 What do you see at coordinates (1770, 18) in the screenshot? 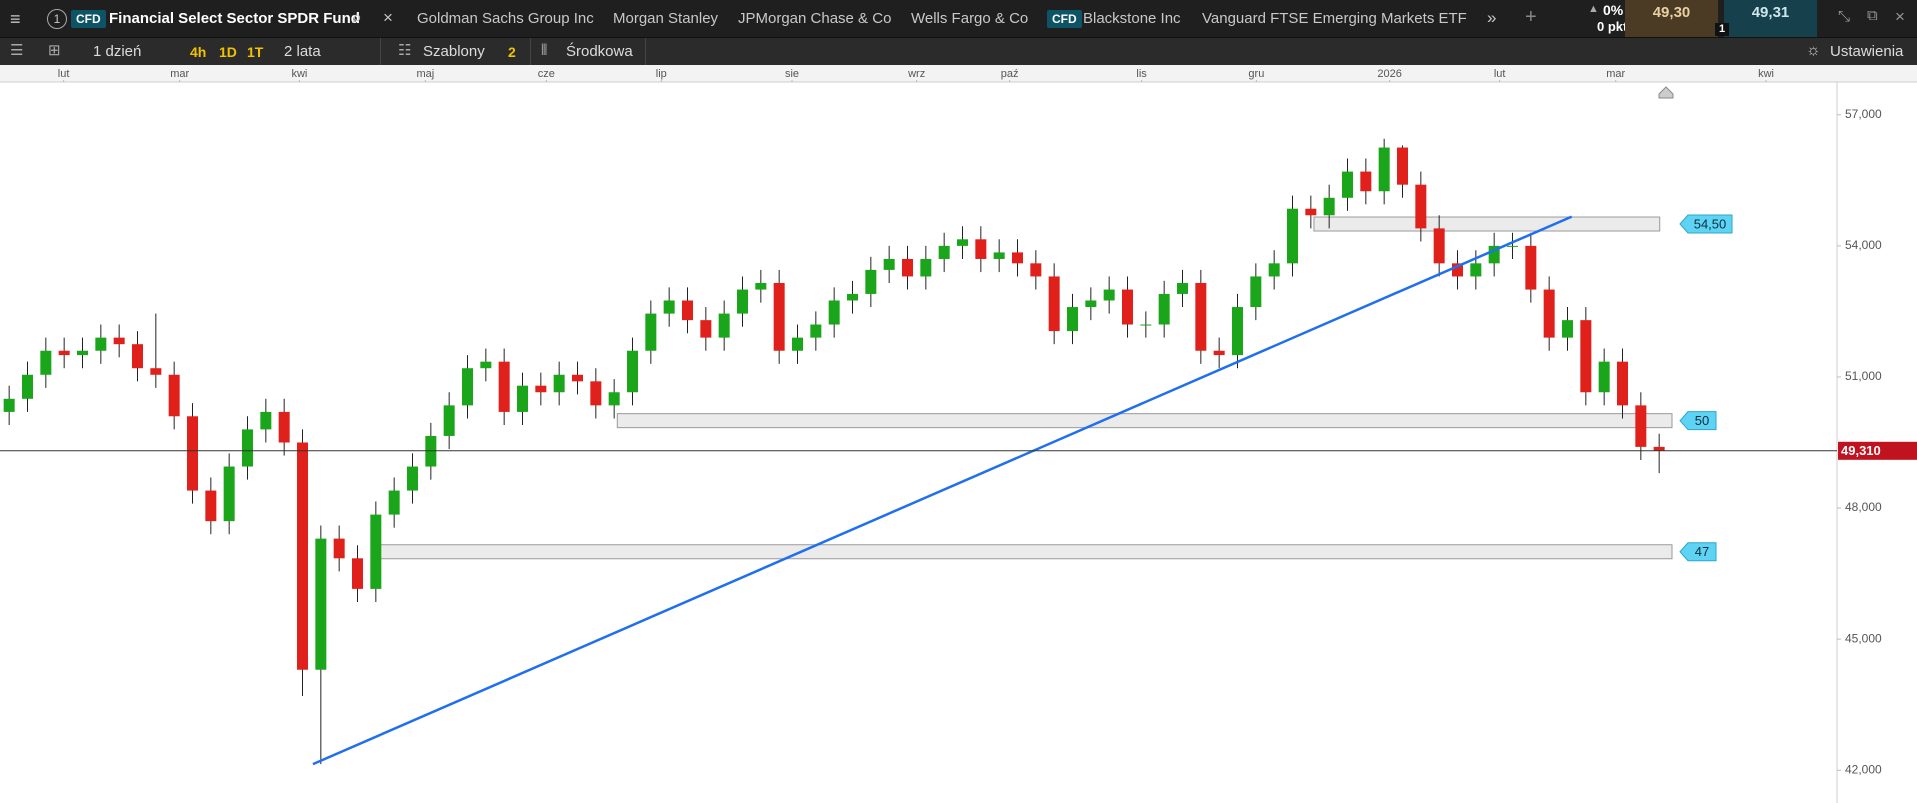
I see `buy-button: 49,31` at bounding box center [1770, 18].